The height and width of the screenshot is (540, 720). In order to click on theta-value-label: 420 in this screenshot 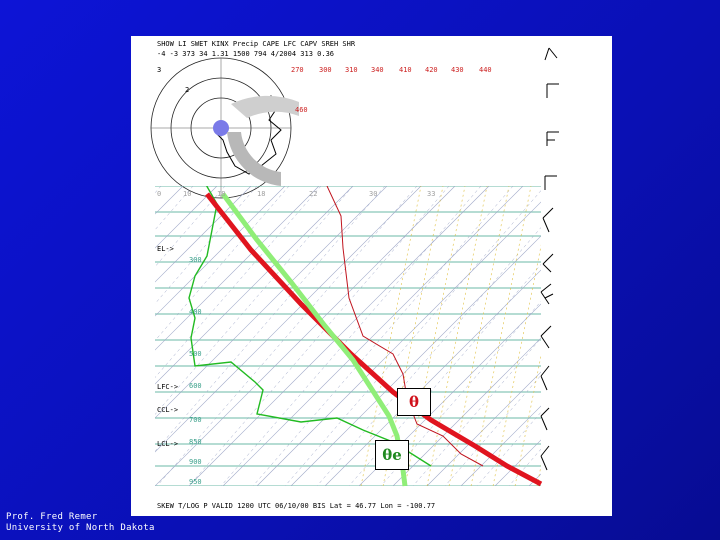, I will do `click(431, 70)`.